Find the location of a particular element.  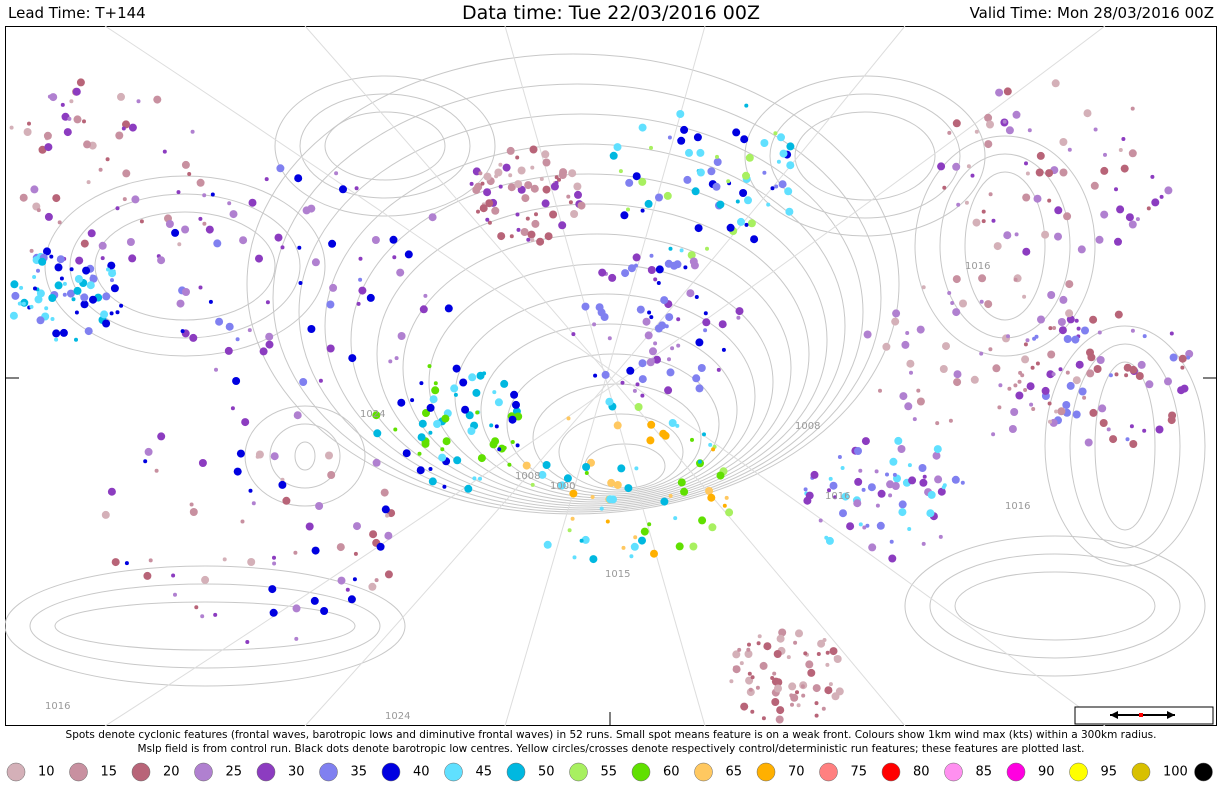

isobar is located at coordinates (1055, 606).